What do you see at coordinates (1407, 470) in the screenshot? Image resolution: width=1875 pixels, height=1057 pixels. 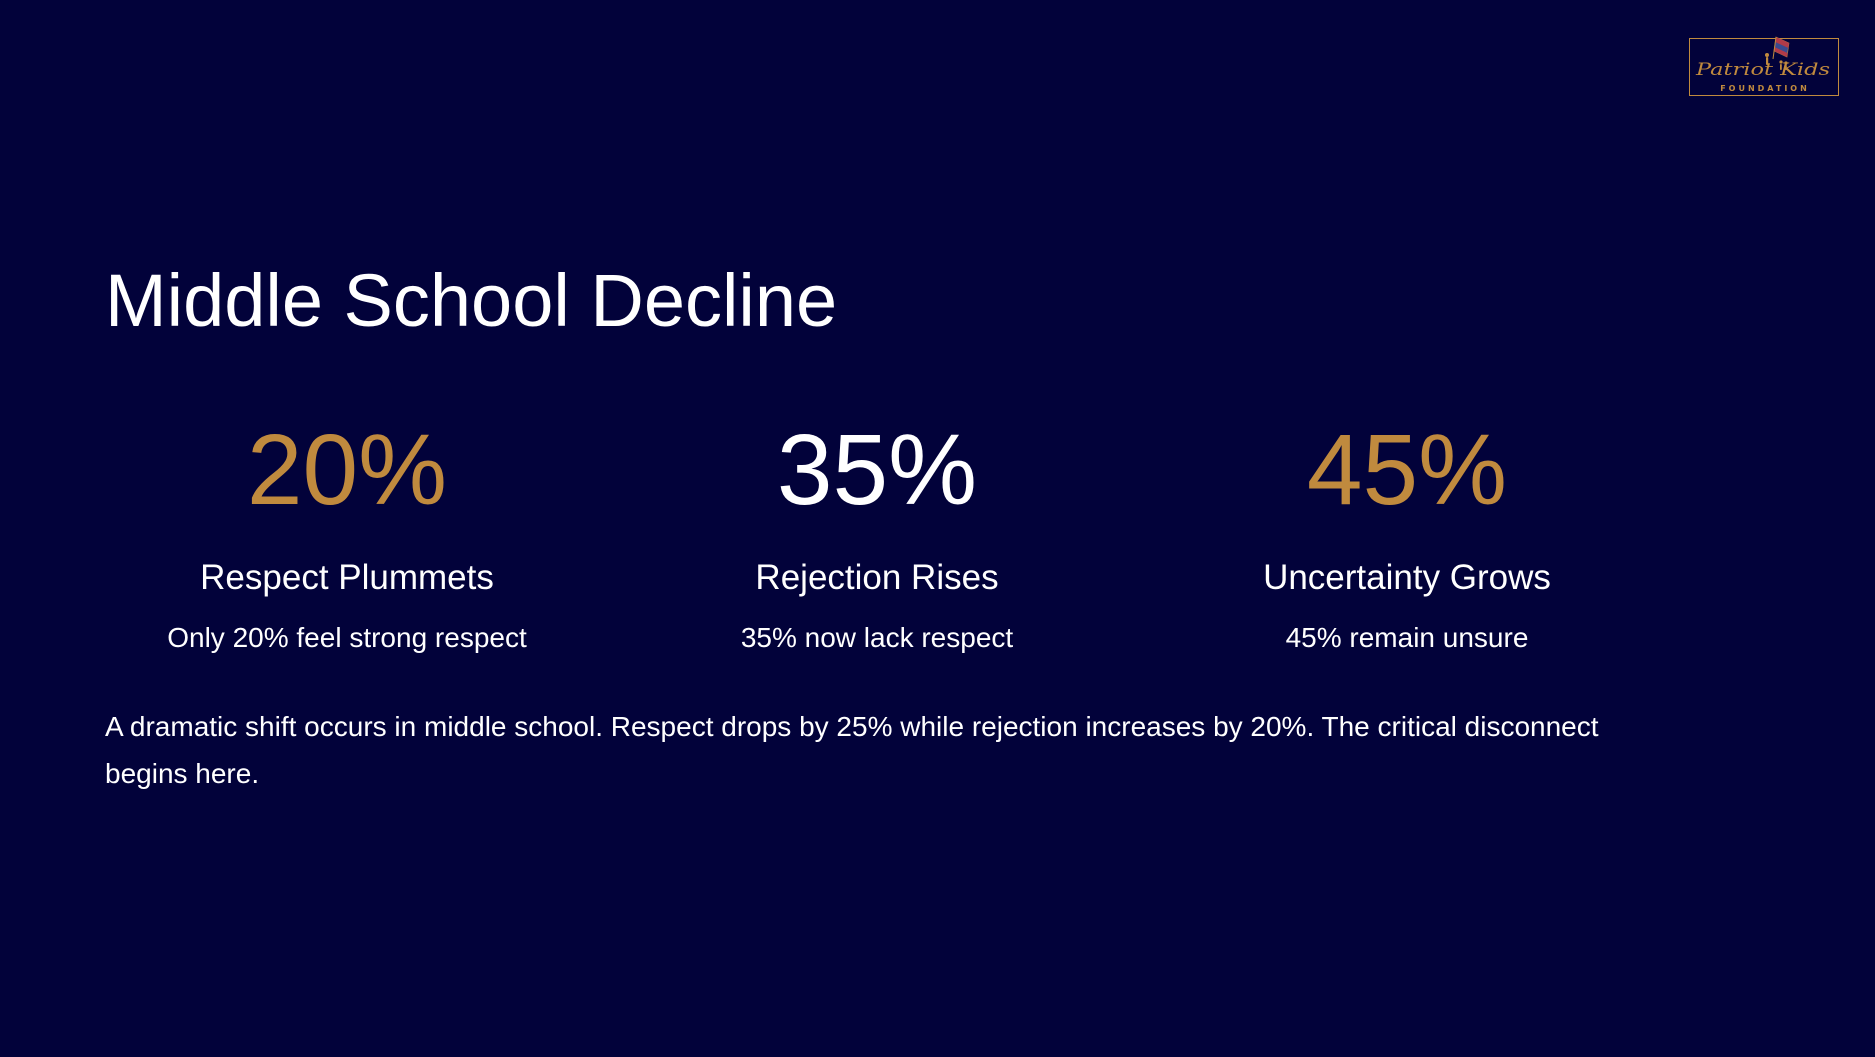 I see `stat-value: 45%` at bounding box center [1407, 470].